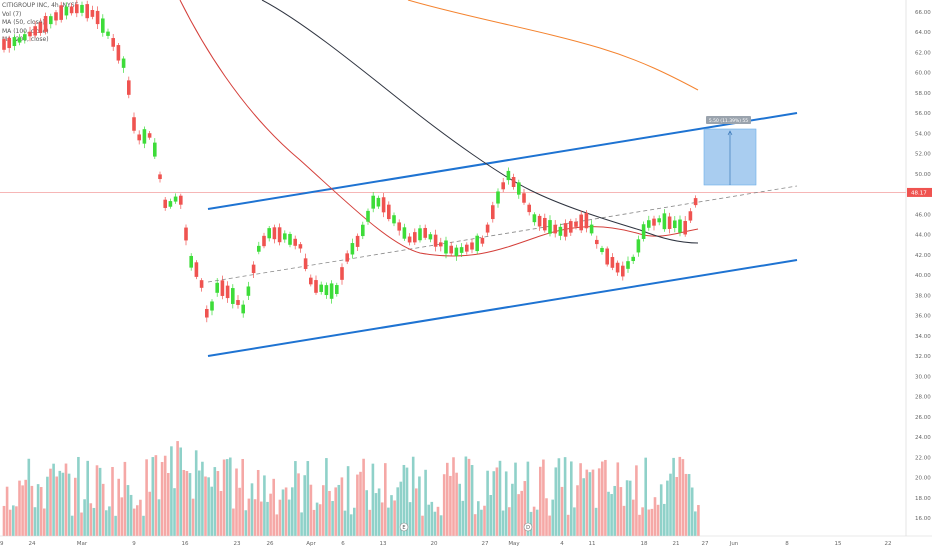  I want to click on price-tick-label: 42.00, so click(923, 256).